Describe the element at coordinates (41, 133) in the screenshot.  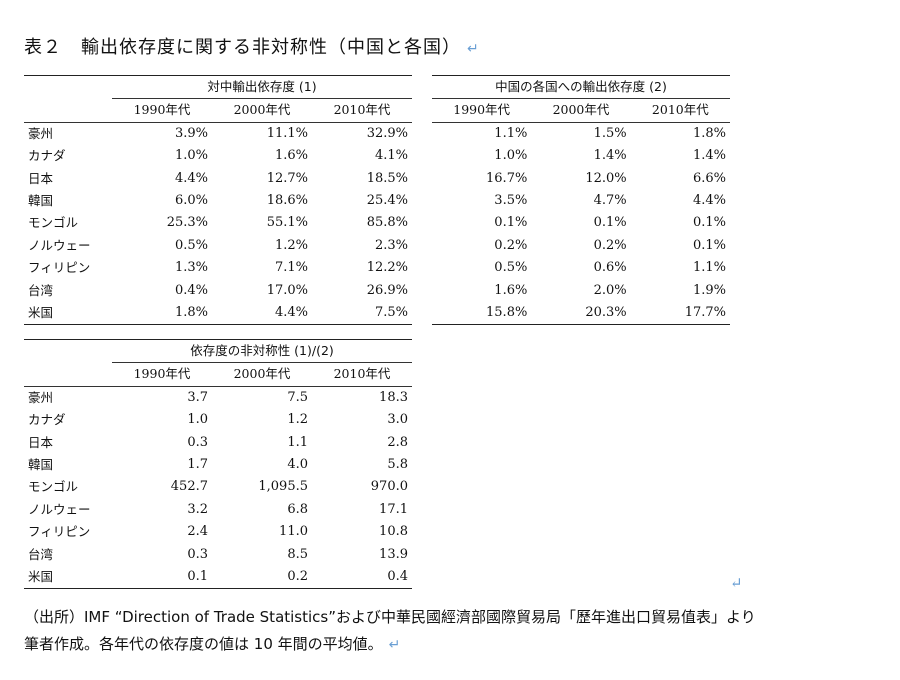
I see `row-label: 豪州` at that location.